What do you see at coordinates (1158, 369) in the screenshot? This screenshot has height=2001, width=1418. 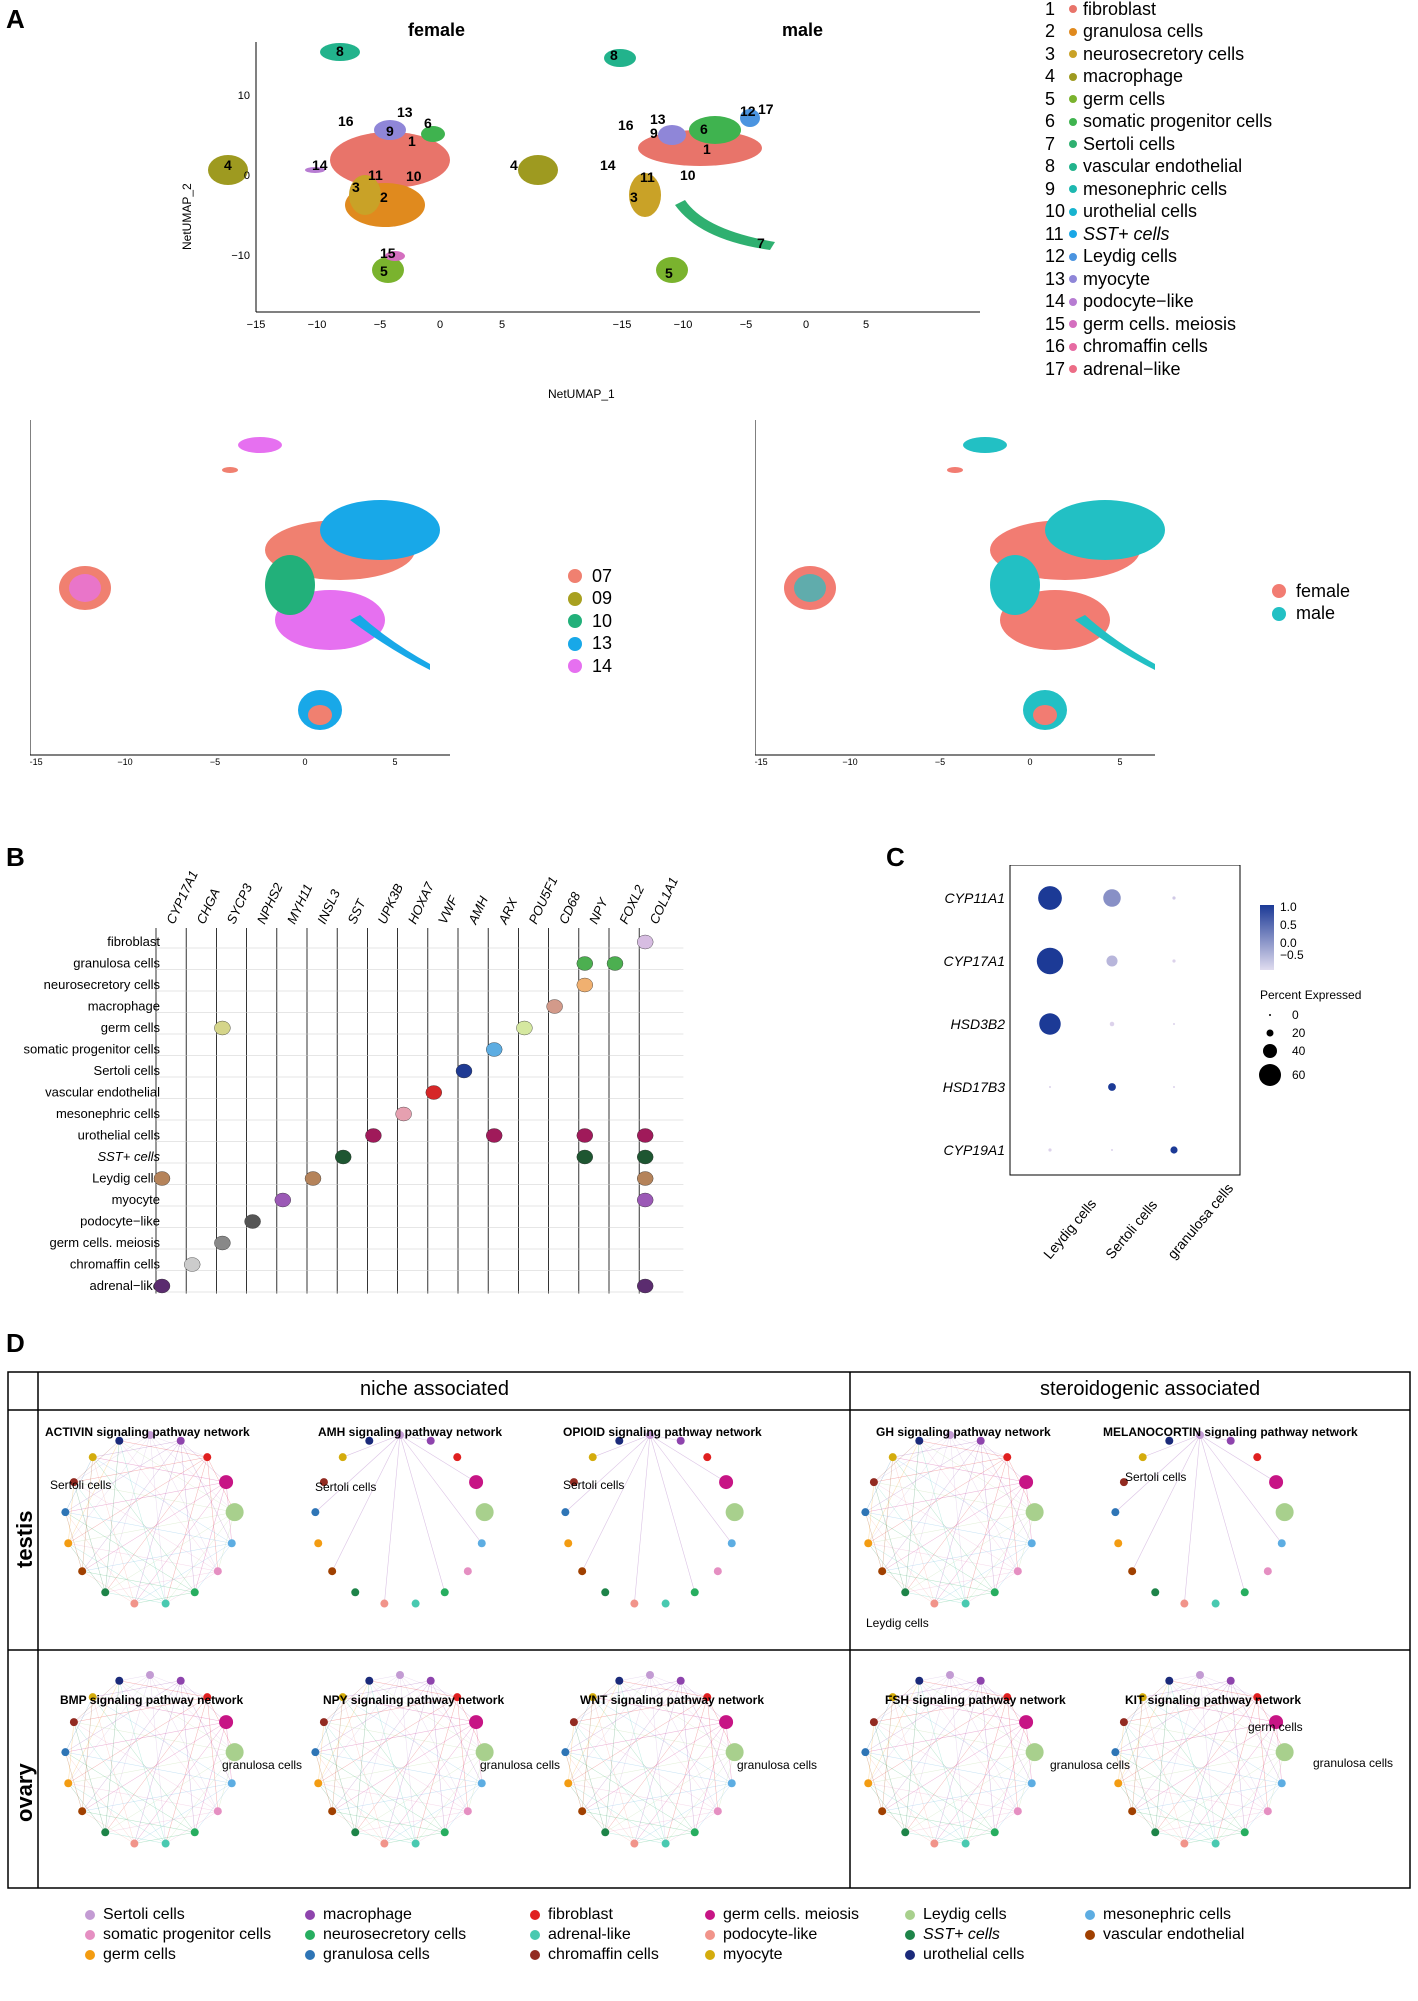 I see `legend-item: 17 adrenal−like` at bounding box center [1158, 369].